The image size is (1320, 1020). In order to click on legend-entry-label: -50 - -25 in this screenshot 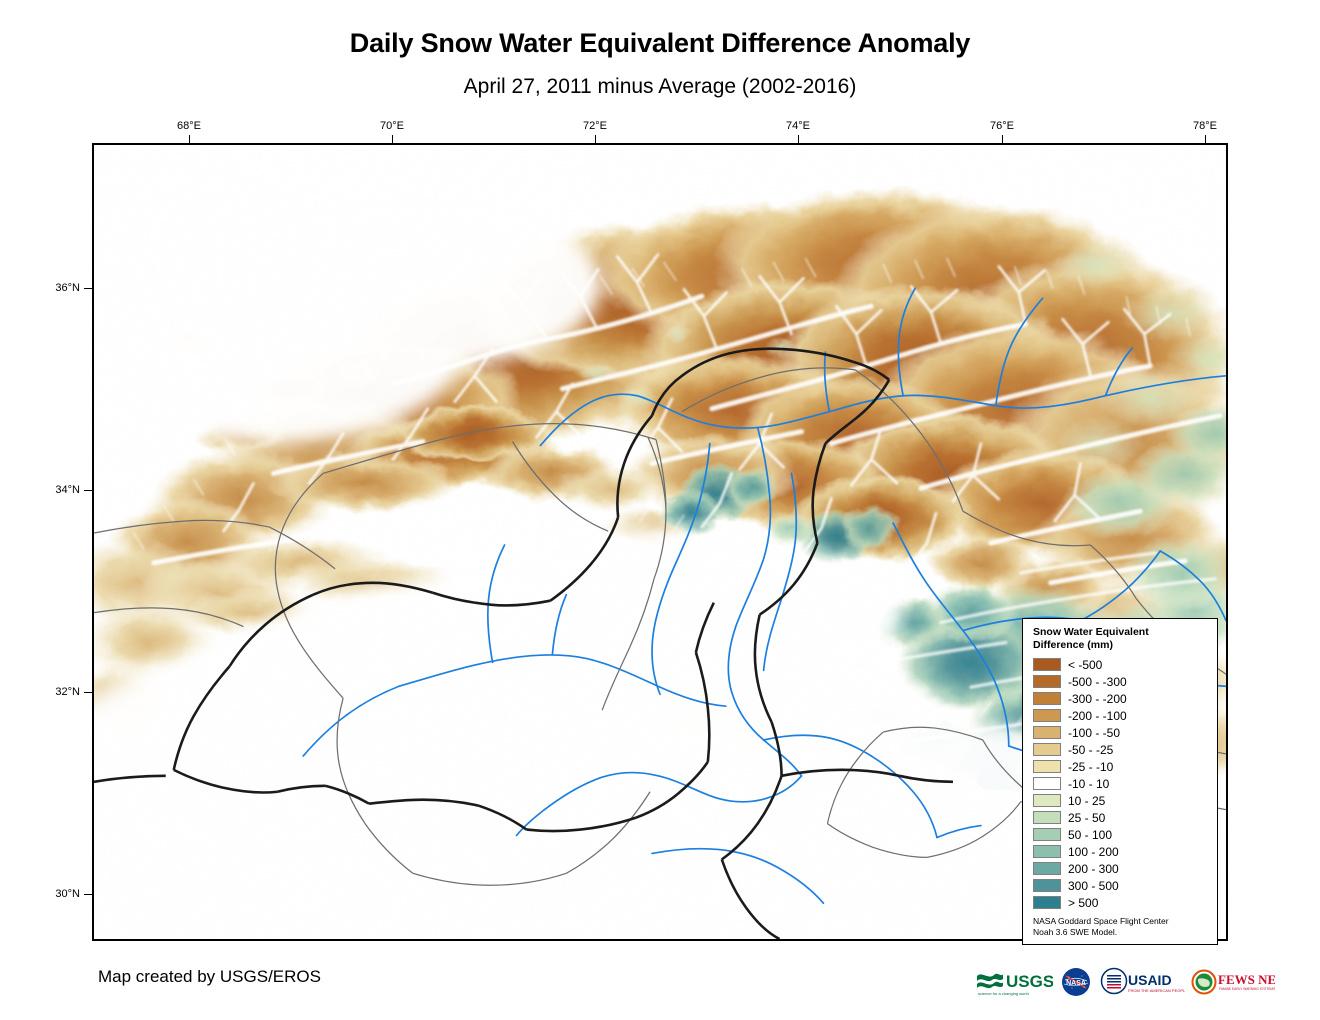, I will do `click(1091, 749)`.